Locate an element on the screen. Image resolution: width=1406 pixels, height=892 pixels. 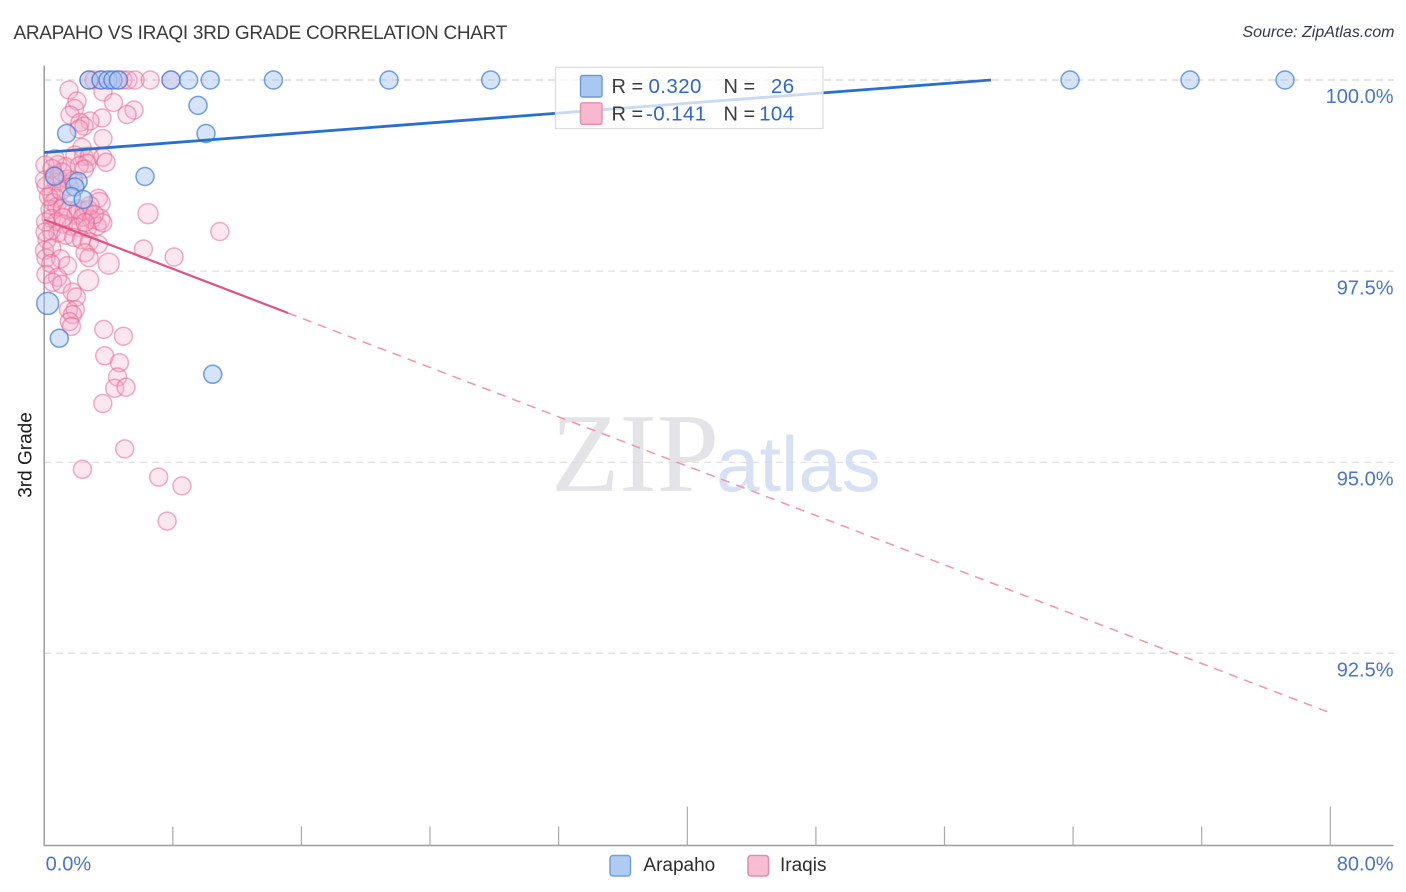
svg-text: 0.320 is located at coordinates (675, 86).